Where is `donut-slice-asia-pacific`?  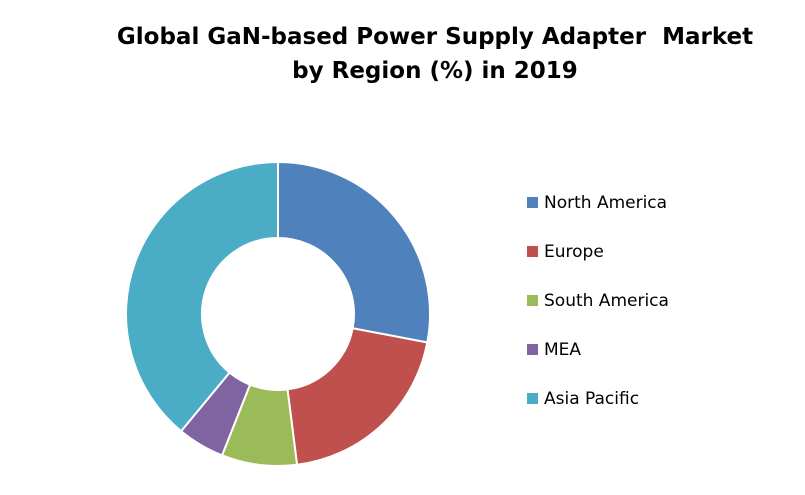
donut-slice-asia-pacific is located at coordinates (202, 296).